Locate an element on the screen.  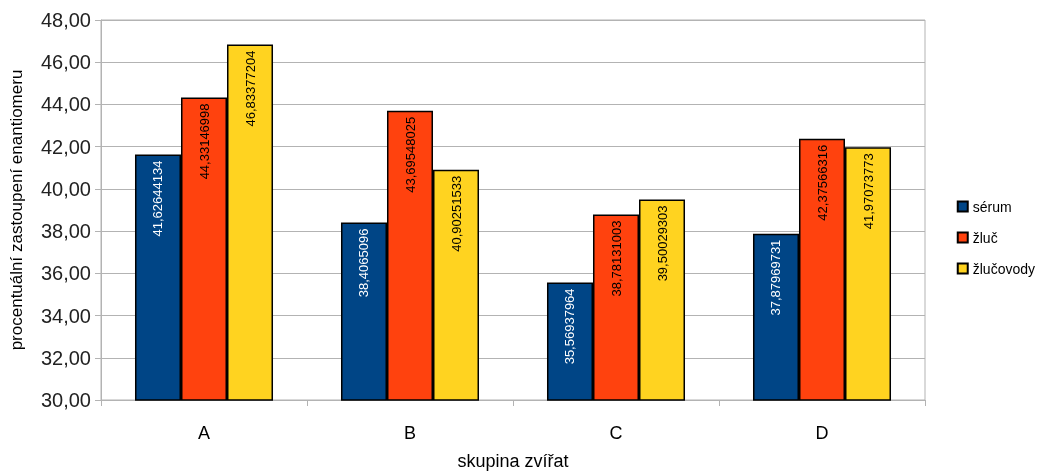
legend-label: žlučovody is located at coordinates (1004, 268).